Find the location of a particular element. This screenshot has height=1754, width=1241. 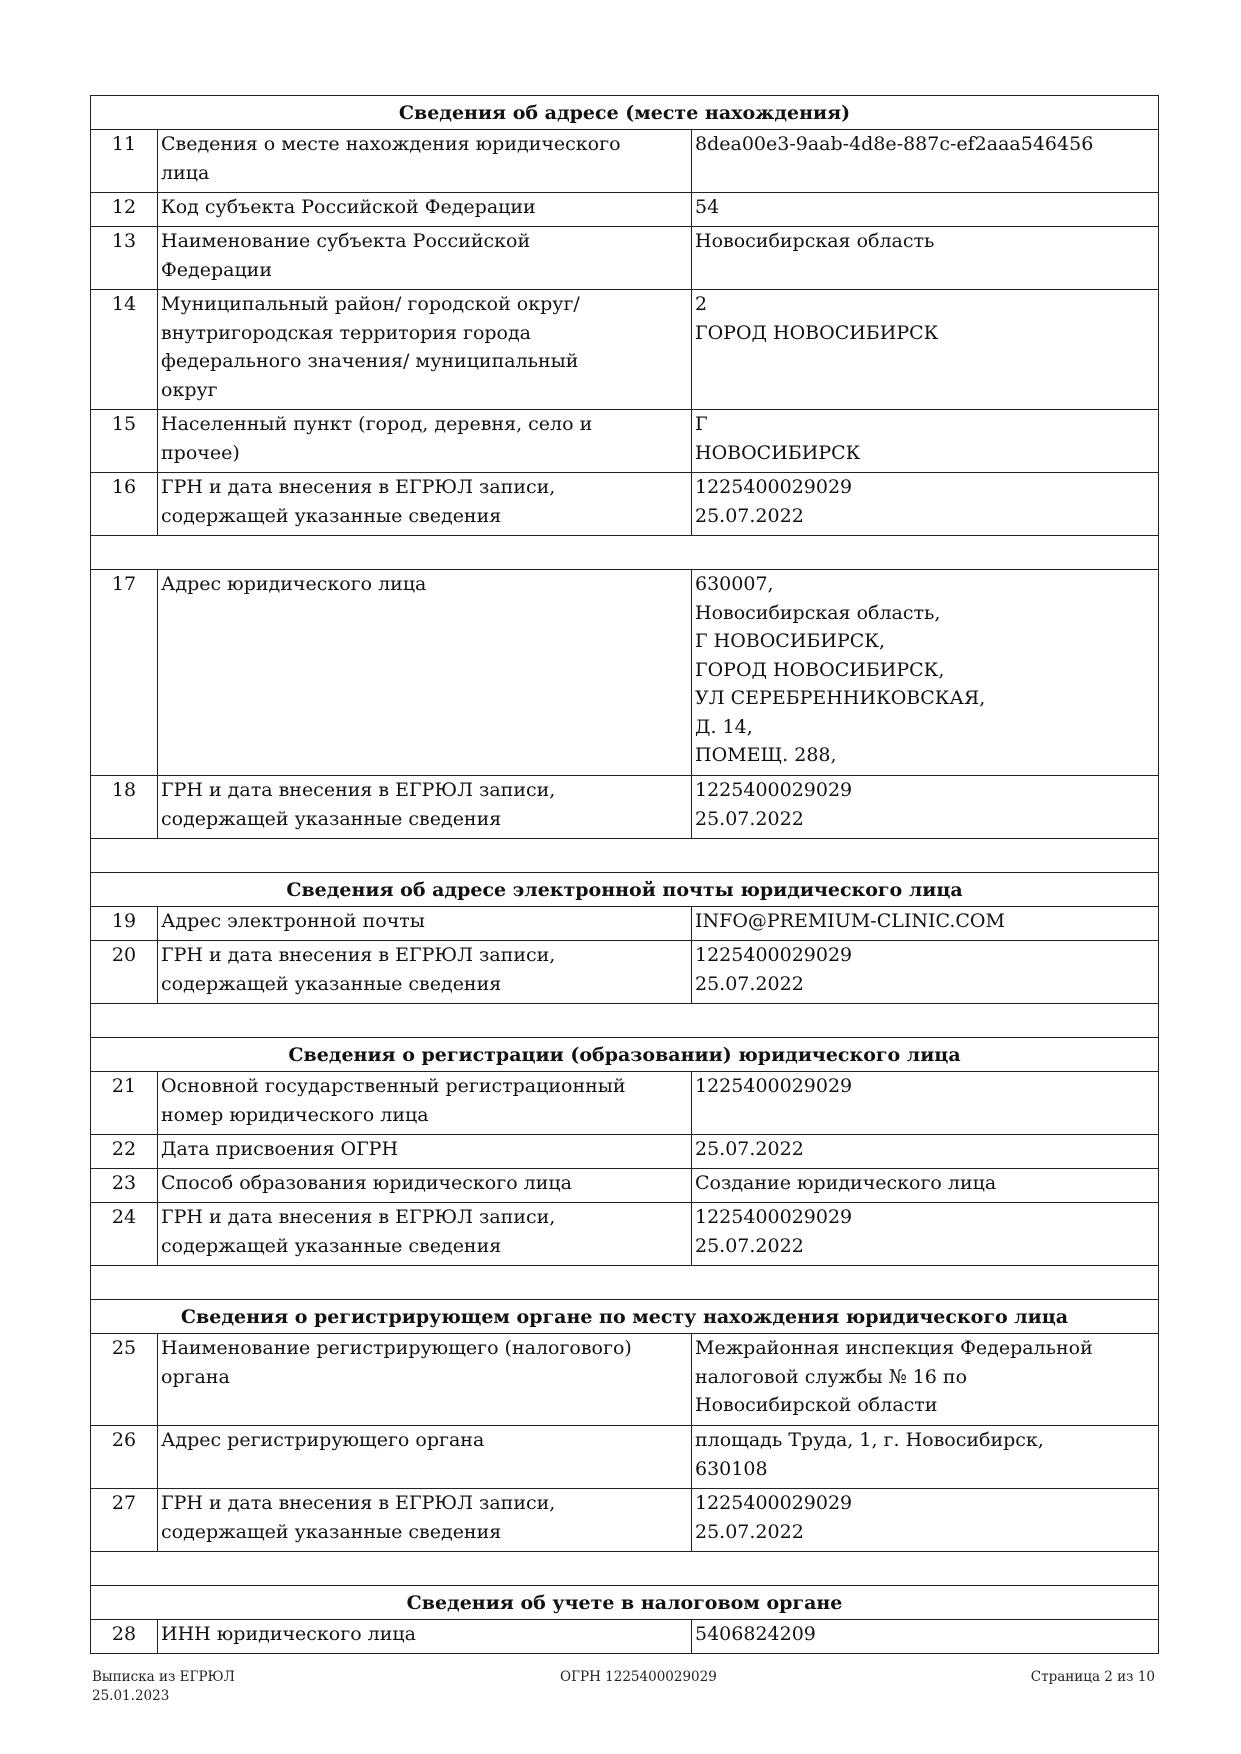

row-number: 26 is located at coordinates (124, 1457).